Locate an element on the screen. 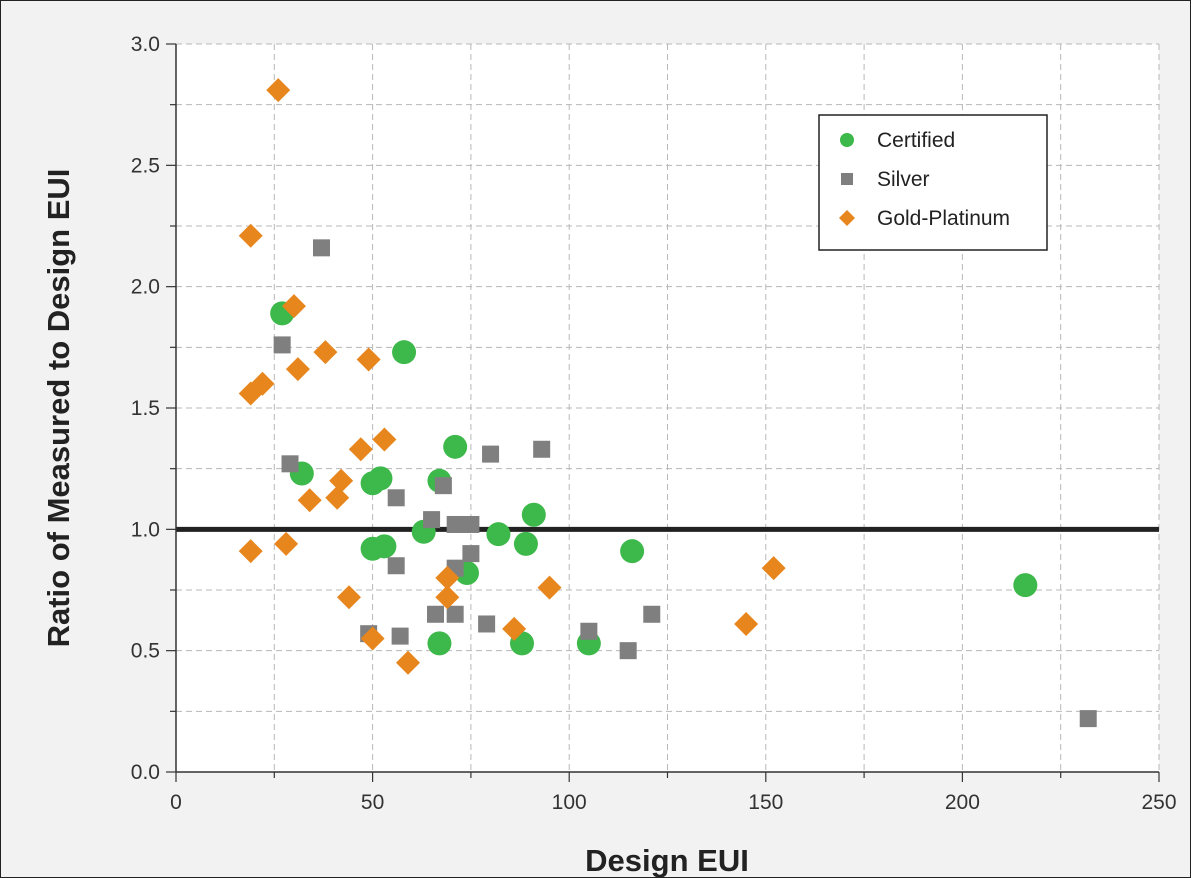 This screenshot has height=878, width=1191. legend-box is located at coordinates (933, 182).